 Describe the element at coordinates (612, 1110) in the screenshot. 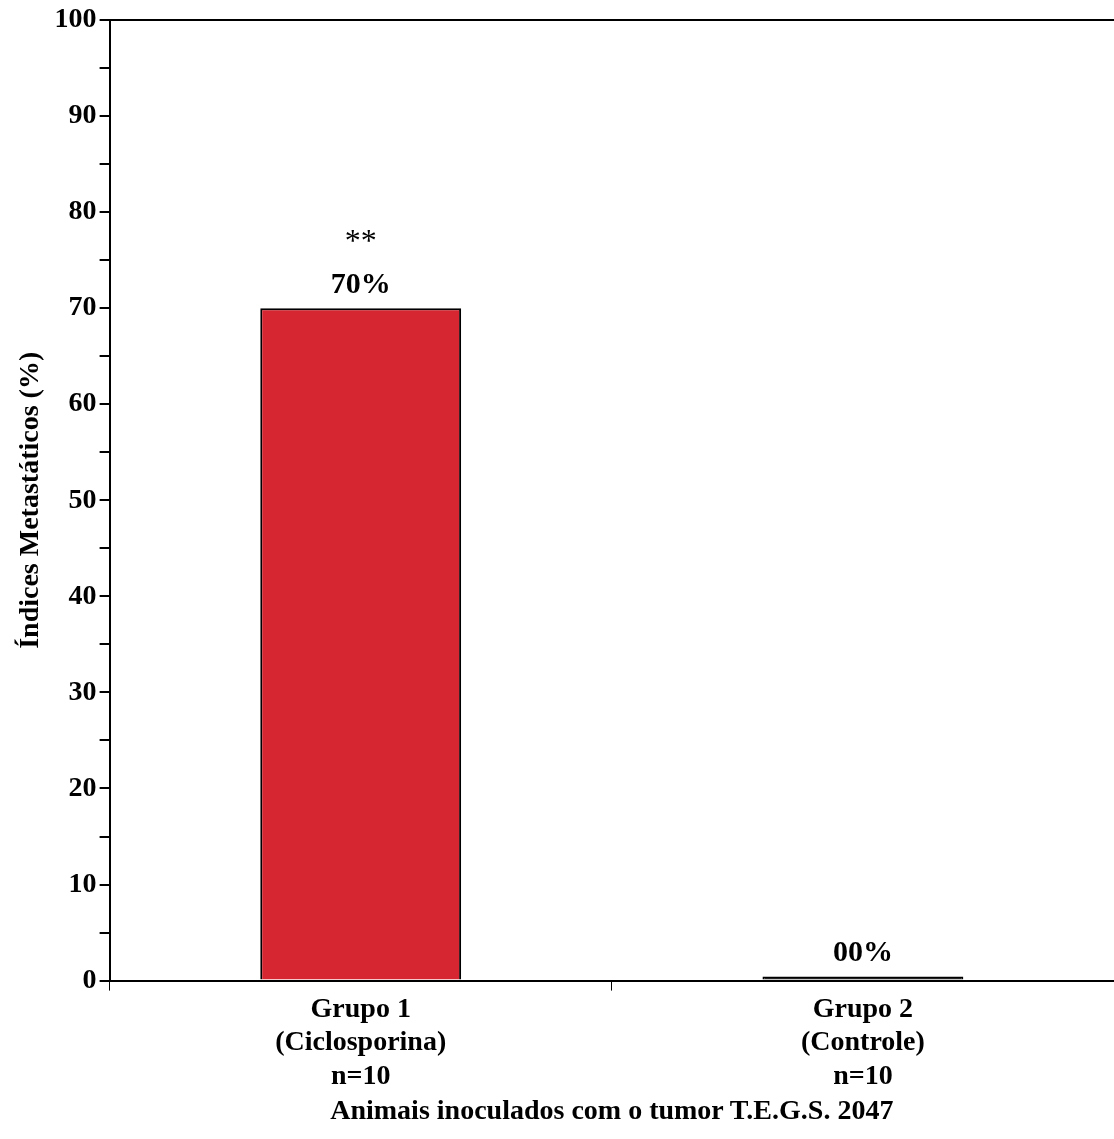

I see `x-axis-title: Animais inoculados com o tumor T.E.G.S. 2047` at that location.